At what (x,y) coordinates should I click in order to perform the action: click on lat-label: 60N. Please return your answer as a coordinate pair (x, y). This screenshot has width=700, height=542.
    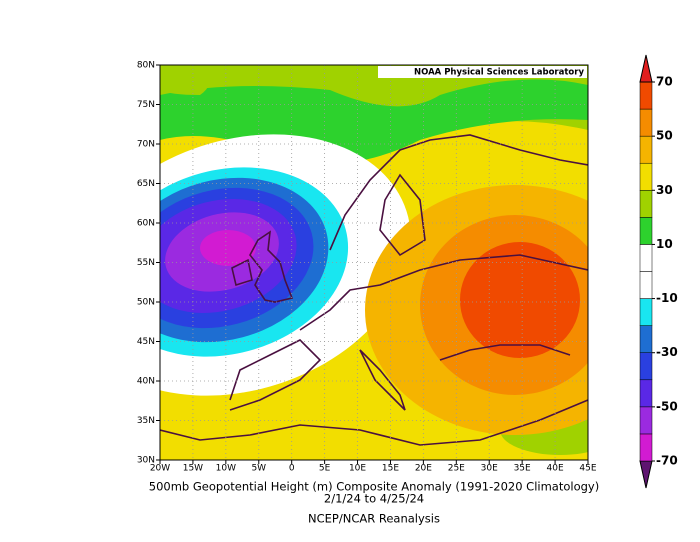
    Looking at the image, I should click on (146, 224).